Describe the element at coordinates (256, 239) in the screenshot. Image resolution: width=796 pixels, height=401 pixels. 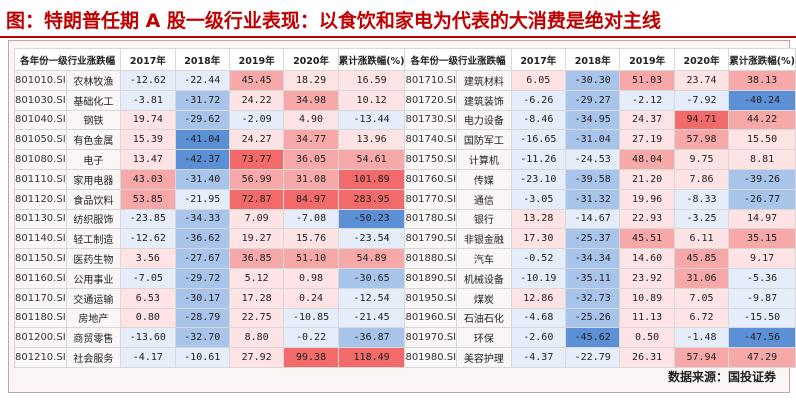
I see `year-value-cell: 19.27` at that location.